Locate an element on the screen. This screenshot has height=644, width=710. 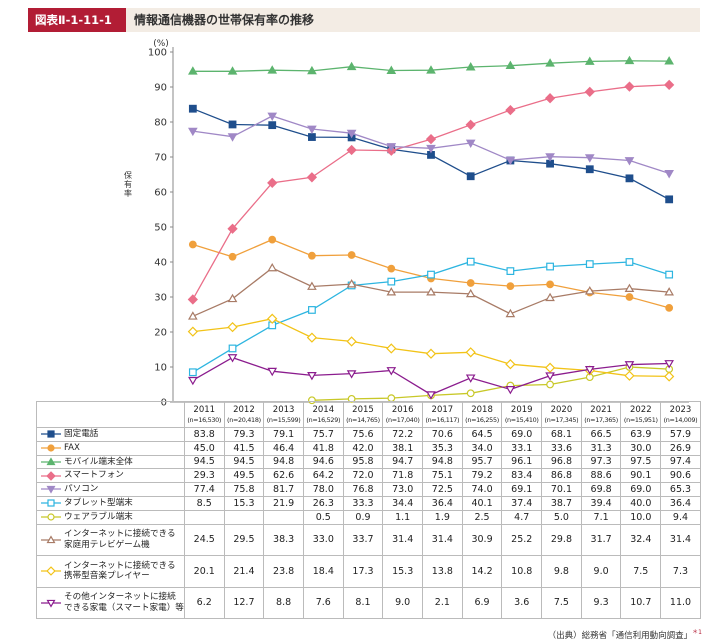
data-label: 38.1 is located at coordinates (403, 448).